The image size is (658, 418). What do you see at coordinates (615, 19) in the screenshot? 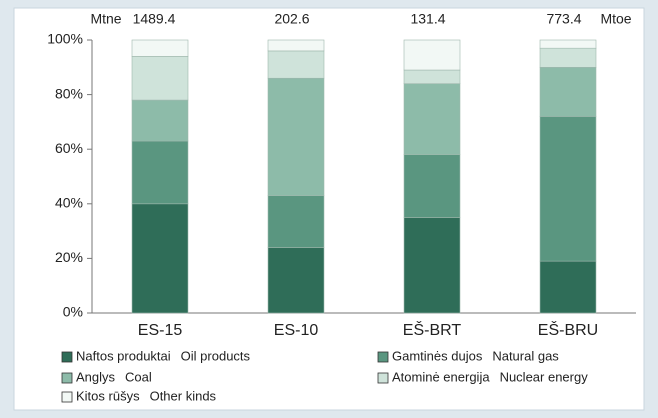
I see `unit-right: Mtoe` at bounding box center [615, 19].